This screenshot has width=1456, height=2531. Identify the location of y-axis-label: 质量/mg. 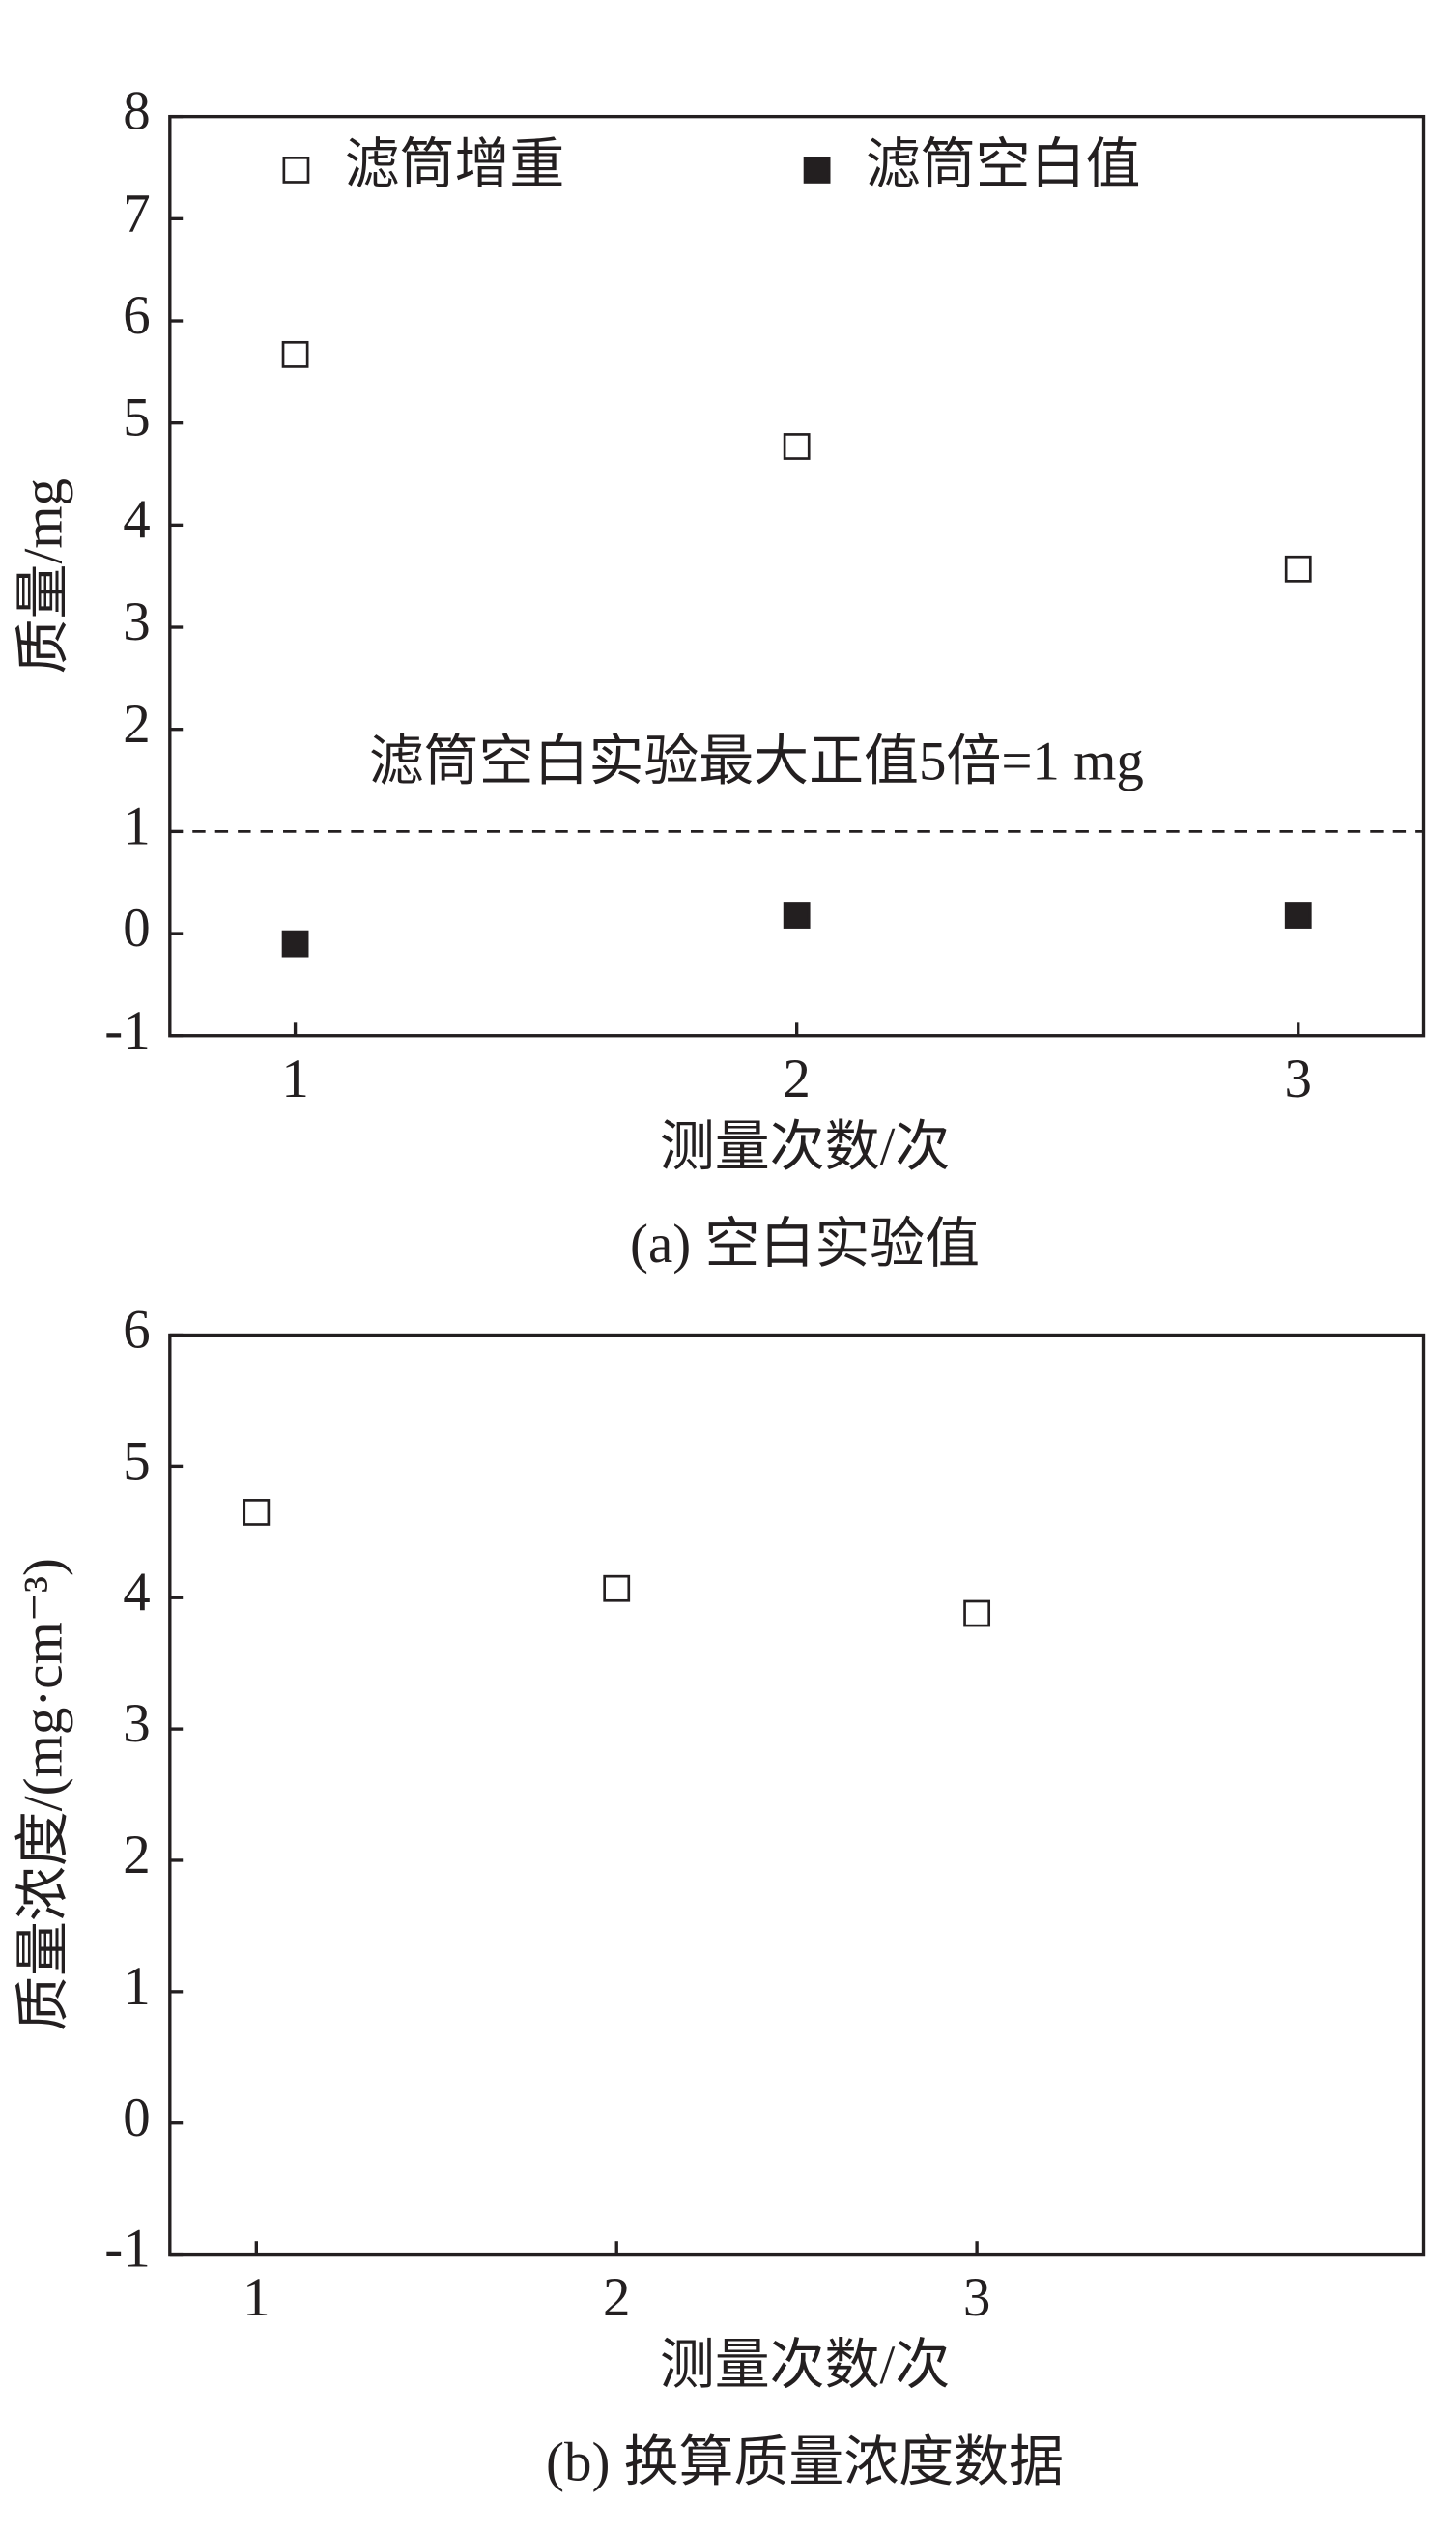
(43, 576).